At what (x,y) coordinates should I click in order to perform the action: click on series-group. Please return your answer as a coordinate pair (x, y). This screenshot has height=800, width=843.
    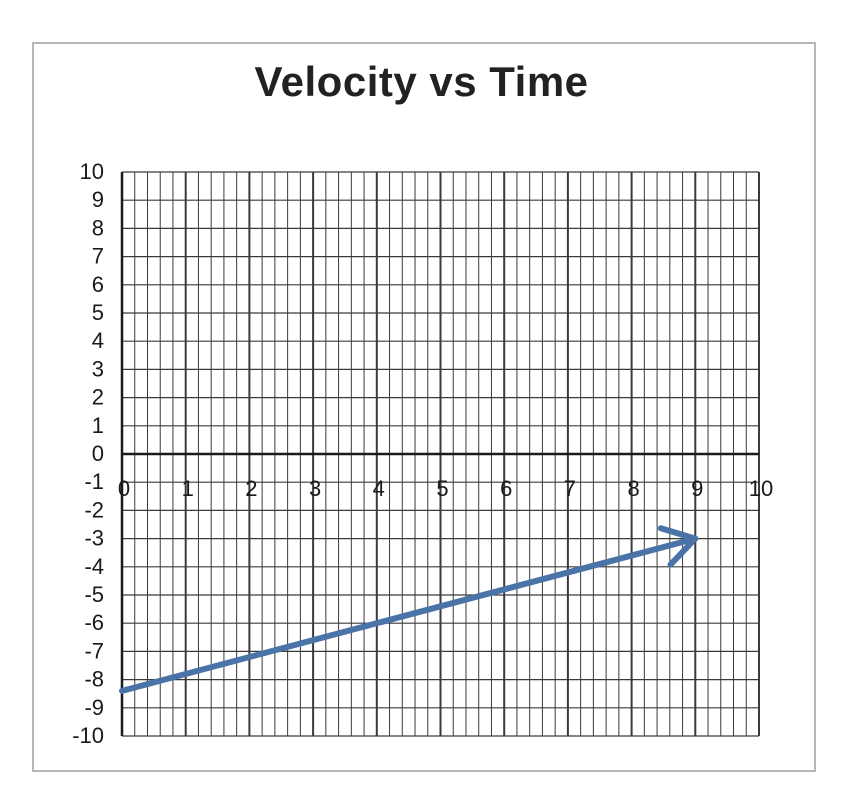
    Looking at the image, I should click on (409, 609).